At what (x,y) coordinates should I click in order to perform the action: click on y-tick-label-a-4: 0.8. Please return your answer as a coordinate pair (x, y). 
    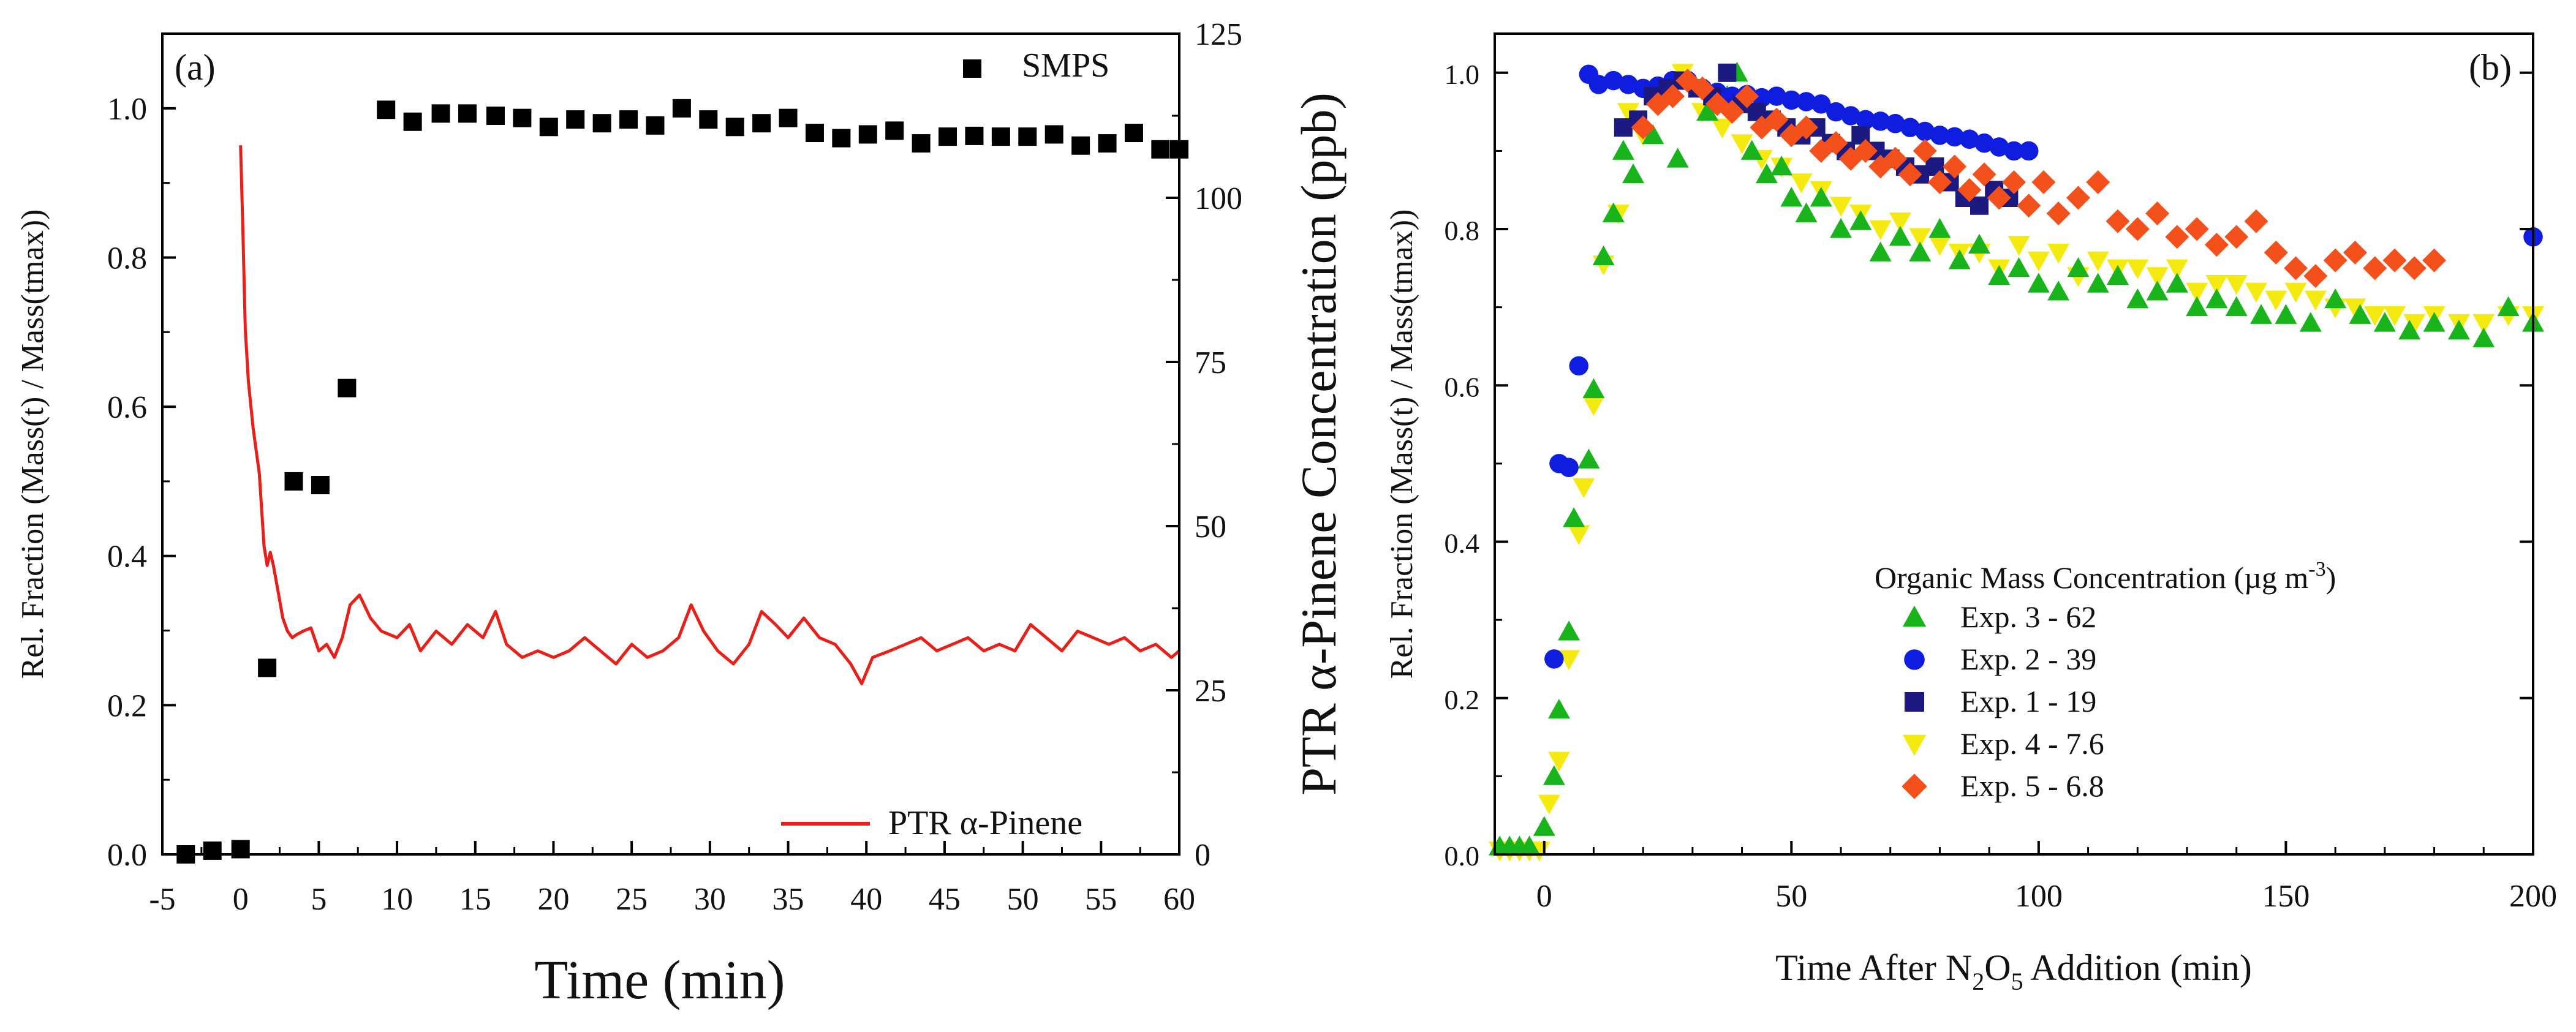
    Looking at the image, I should click on (127, 258).